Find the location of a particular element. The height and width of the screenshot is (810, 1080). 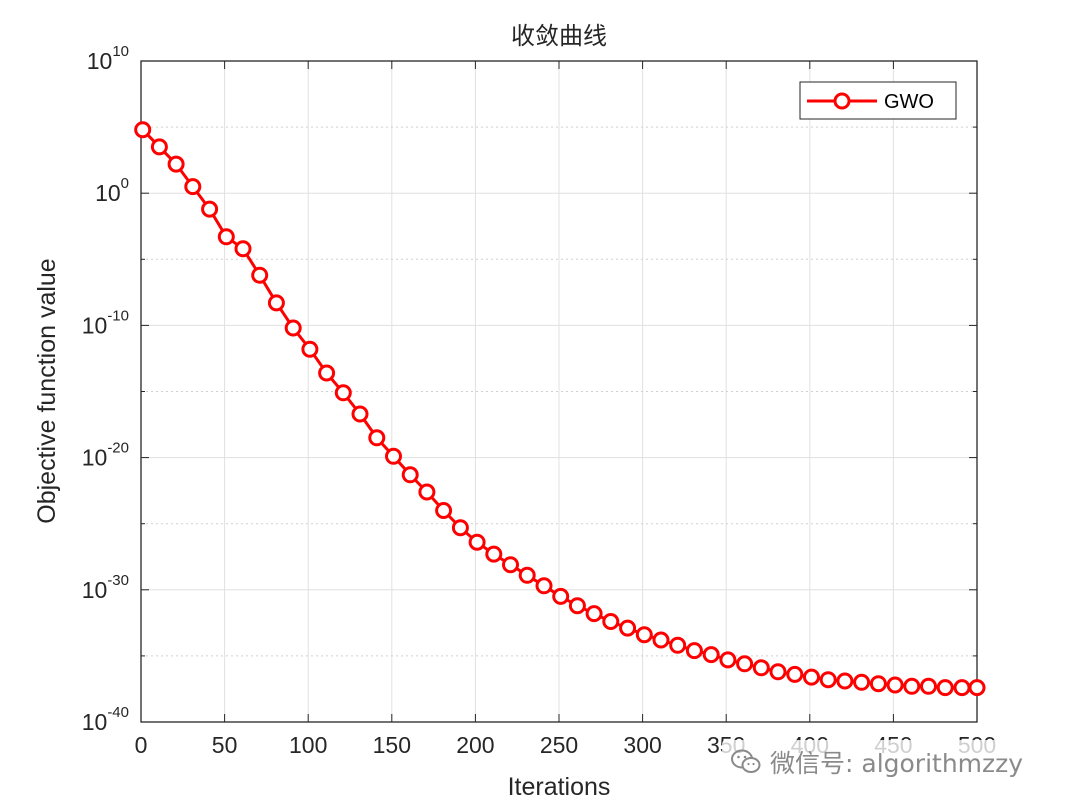

watermark-text: 微信号: algorithmzzy is located at coordinates (897, 763).